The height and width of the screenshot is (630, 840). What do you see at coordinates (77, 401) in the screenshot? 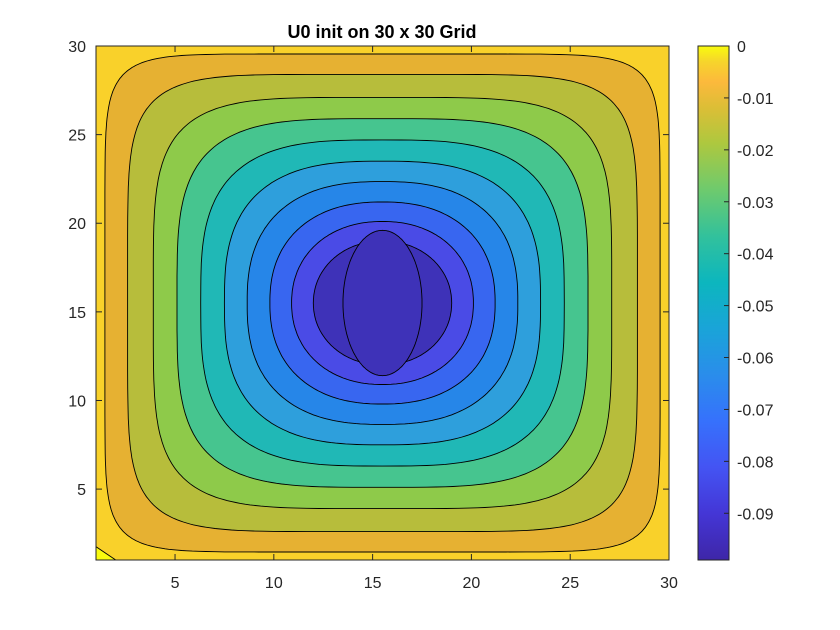
I see `y-tick-label: 10` at bounding box center [77, 401].